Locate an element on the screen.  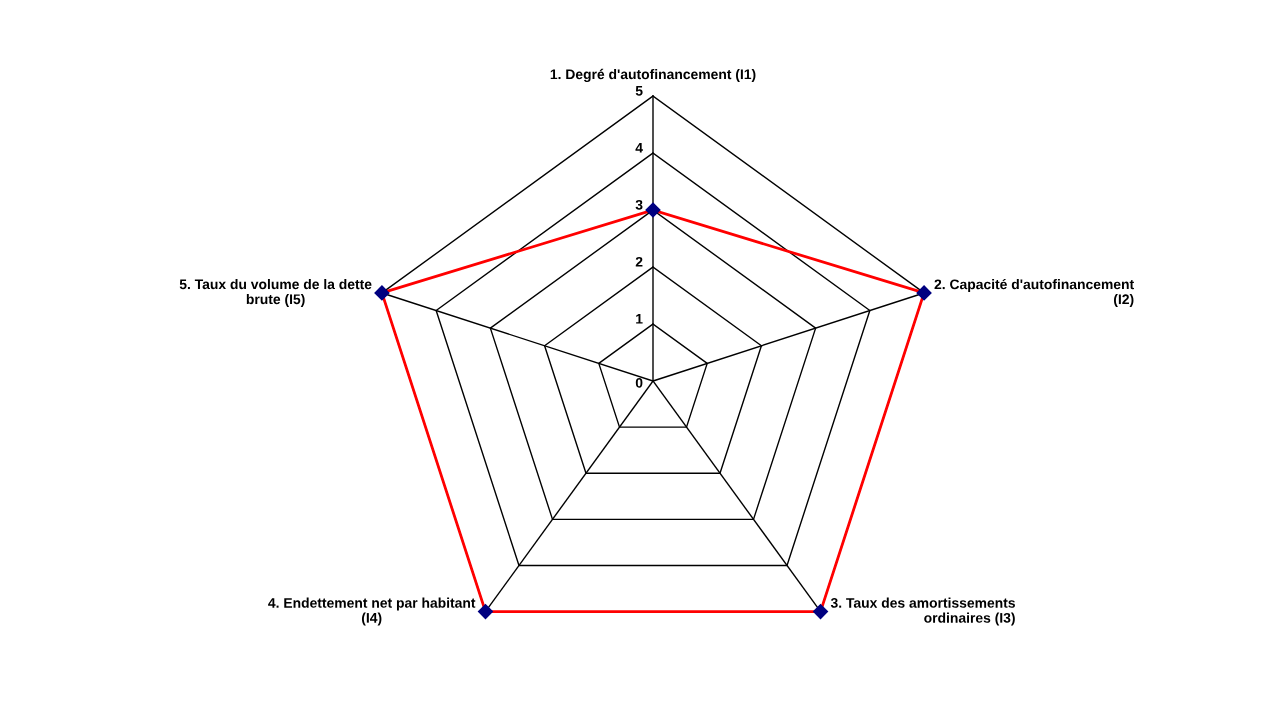
y-tick-label: 2 is located at coordinates (639, 261).